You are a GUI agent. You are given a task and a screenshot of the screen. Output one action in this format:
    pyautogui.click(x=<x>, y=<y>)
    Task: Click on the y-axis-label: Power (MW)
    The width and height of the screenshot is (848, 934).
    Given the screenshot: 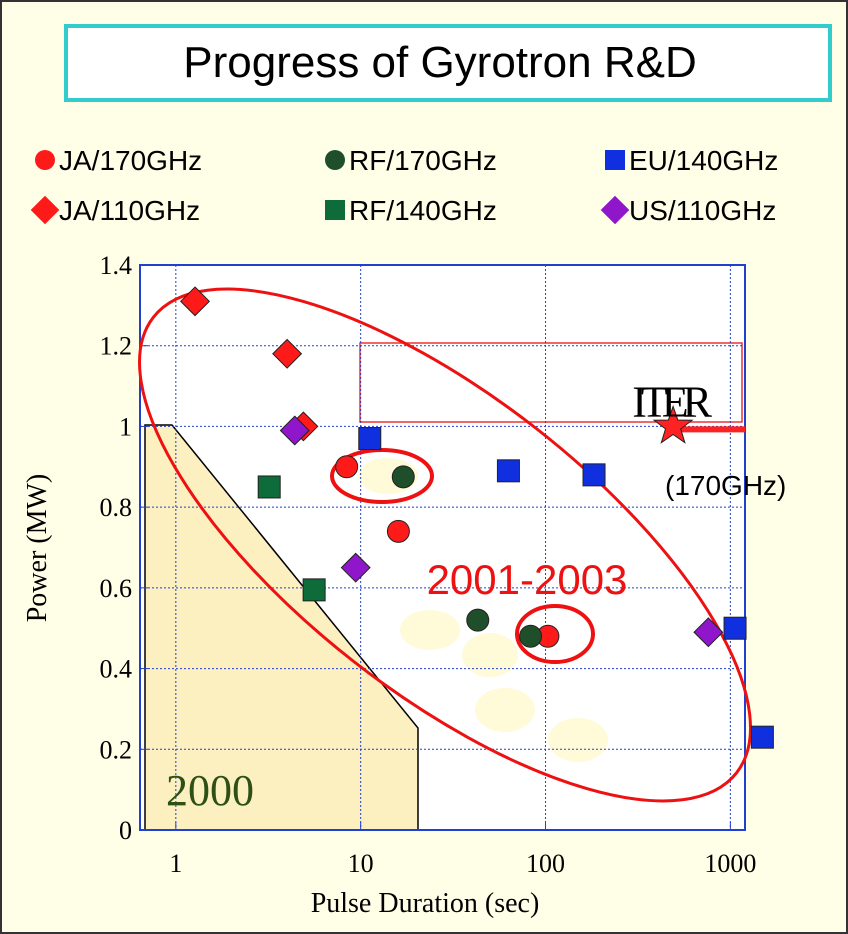 What is the action you would take?
    pyautogui.click(x=37, y=548)
    